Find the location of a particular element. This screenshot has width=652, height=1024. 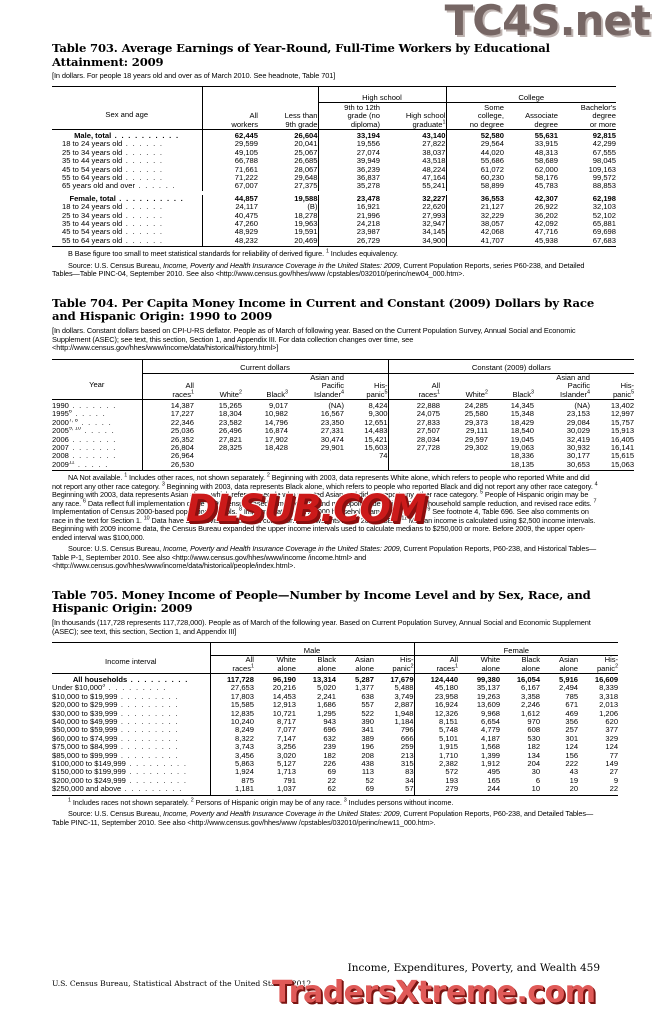

t704-group-constant: Constant (2009) dollars is located at coordinates (511, 366).